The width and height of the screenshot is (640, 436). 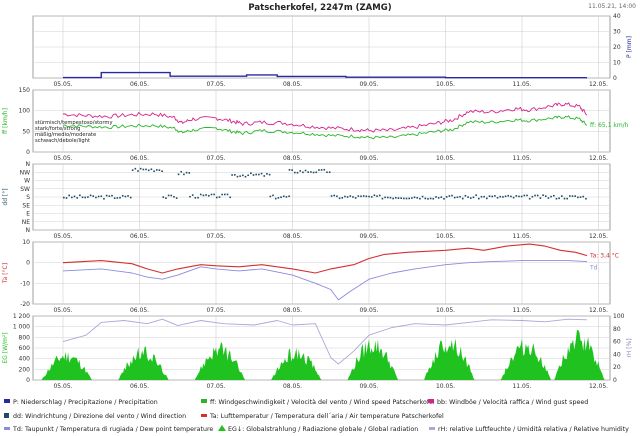 I want to click on wind-level-label: stürmisch/tempestoso/stormy, so click(x=74, y=123).